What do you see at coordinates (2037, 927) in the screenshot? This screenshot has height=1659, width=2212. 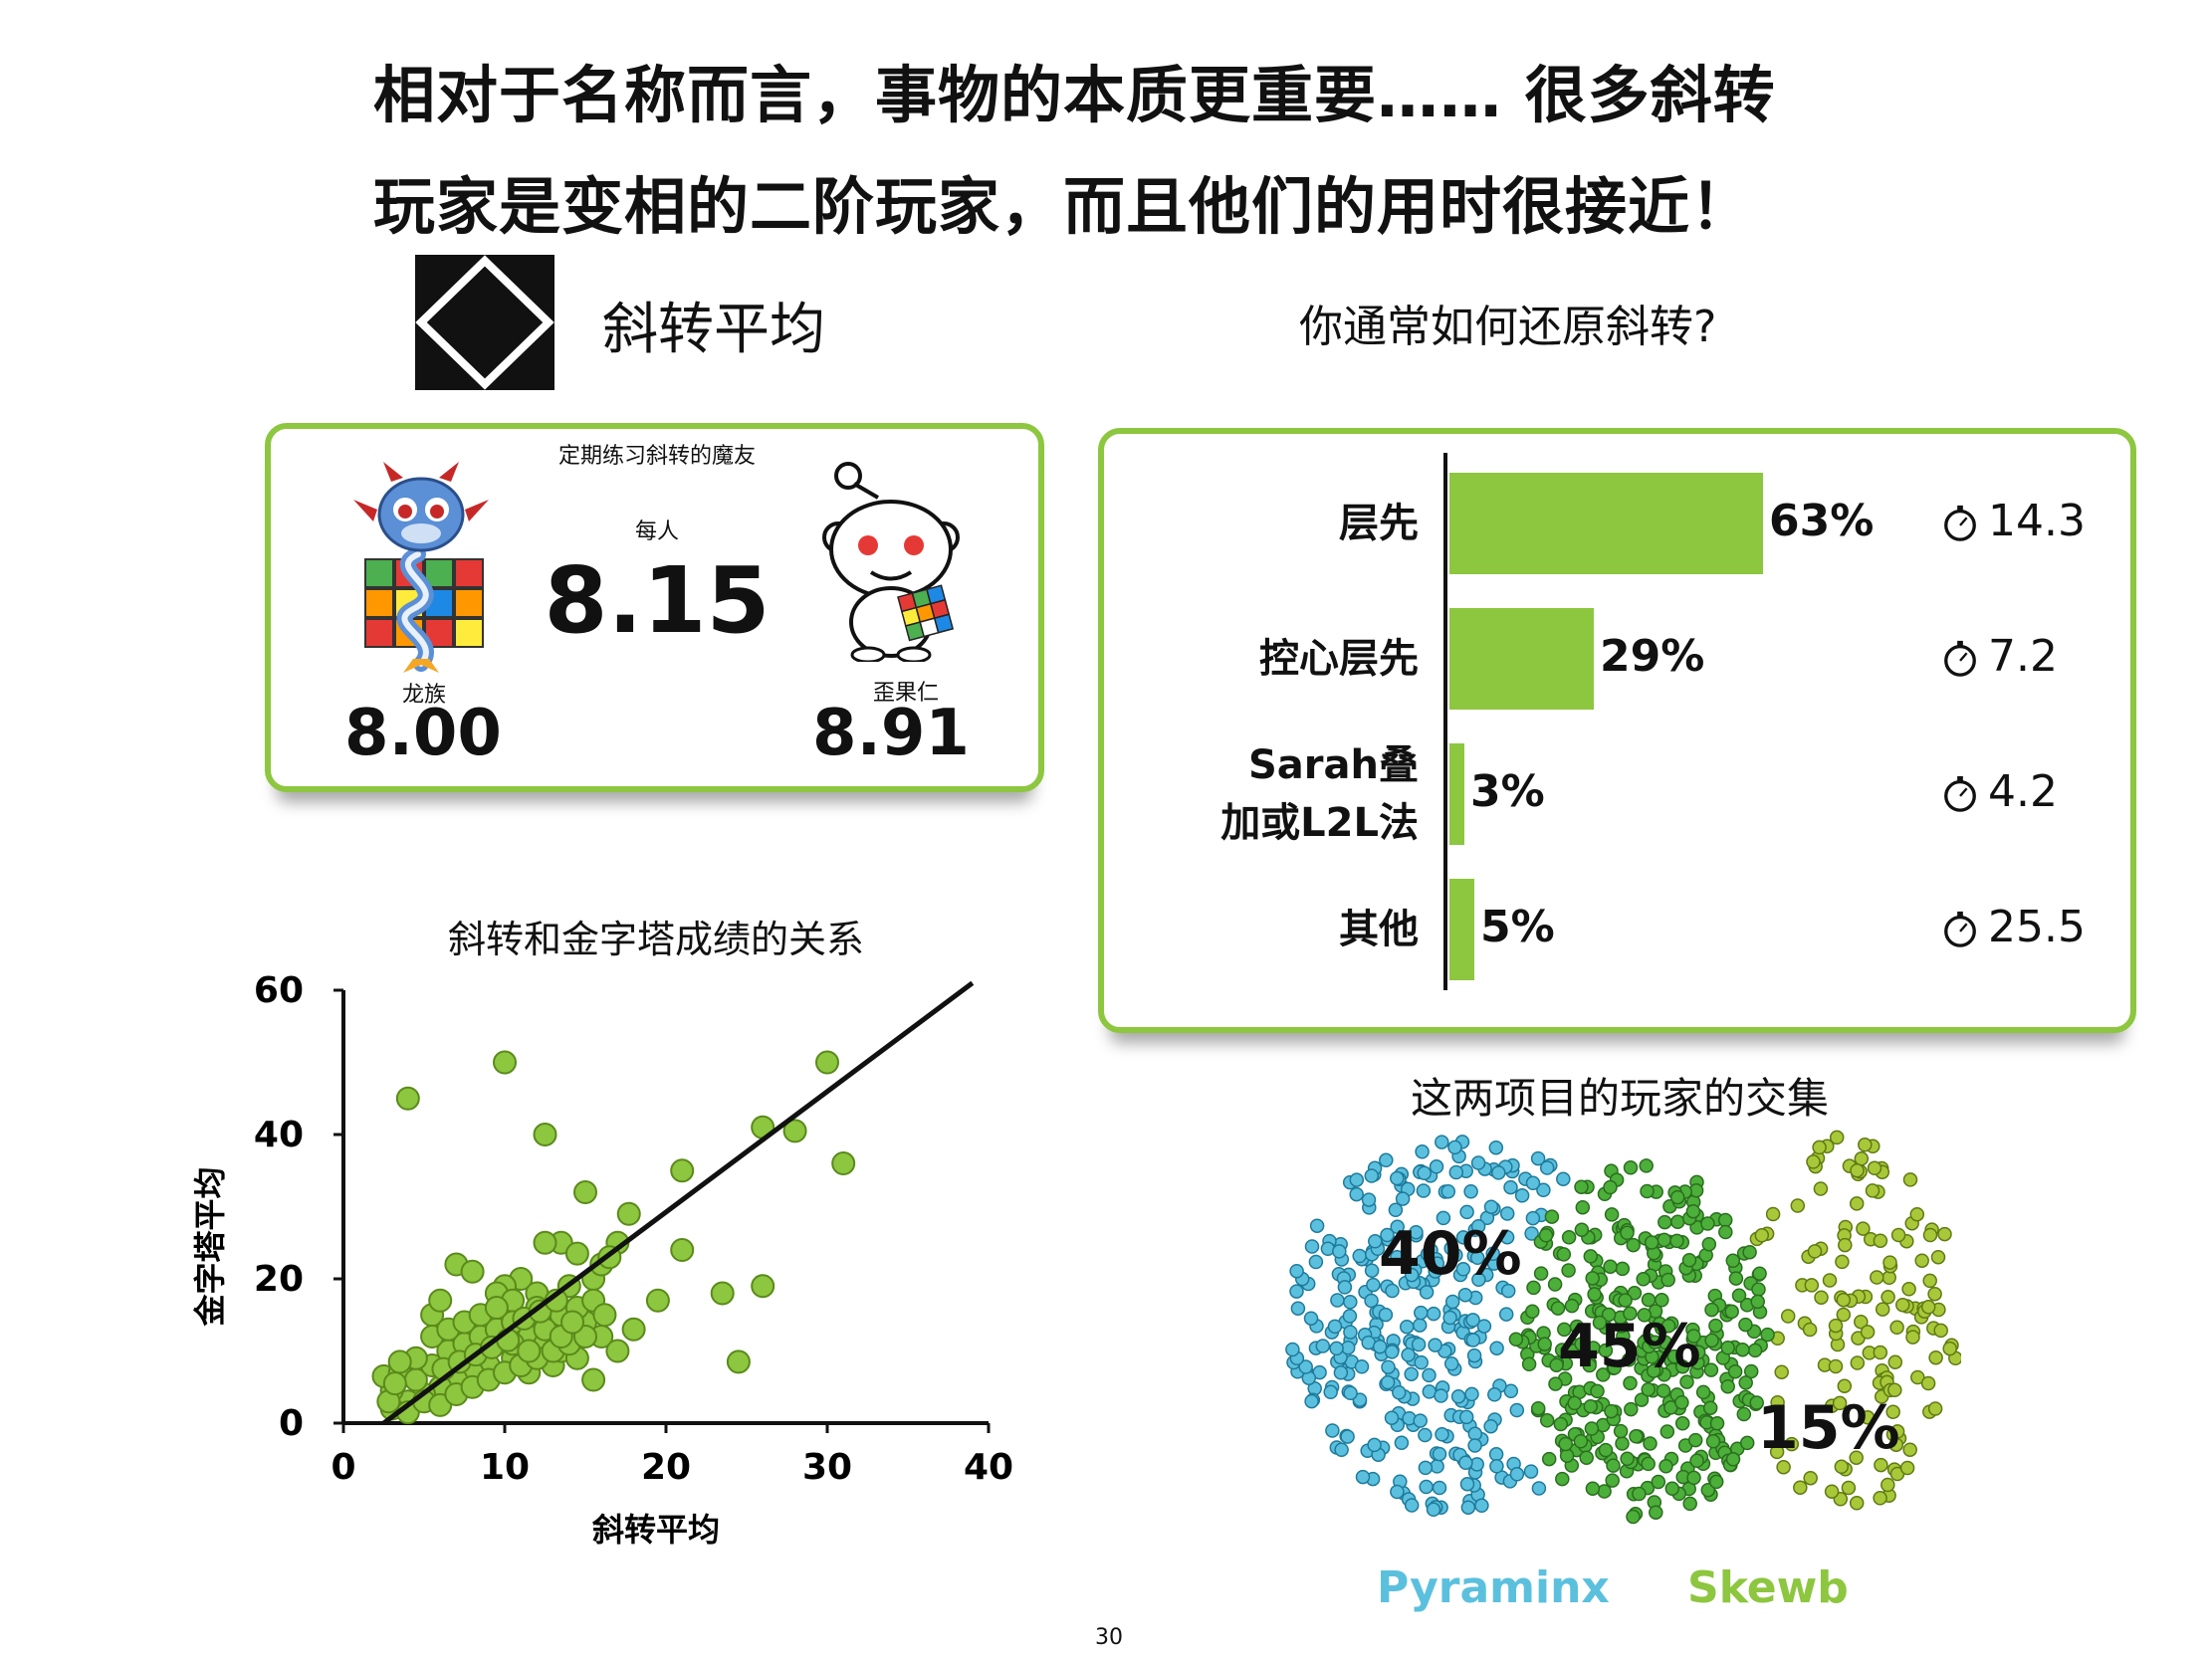 I see `method-average-time: 25.5` at bounding box center [2037, 927].